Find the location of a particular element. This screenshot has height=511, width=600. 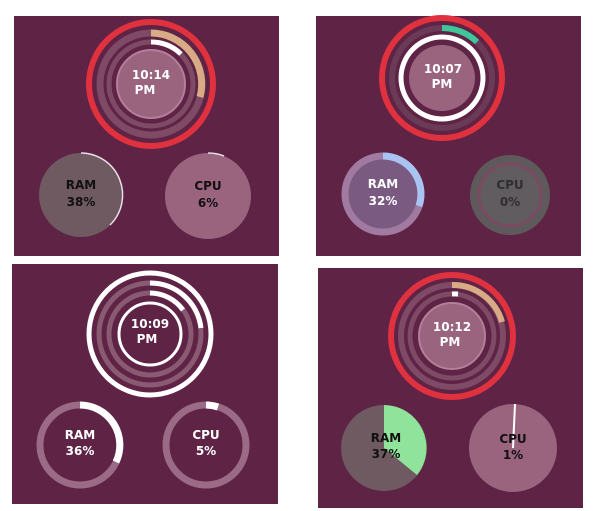

ram-value: 36% is located at coordinates (80, 451).